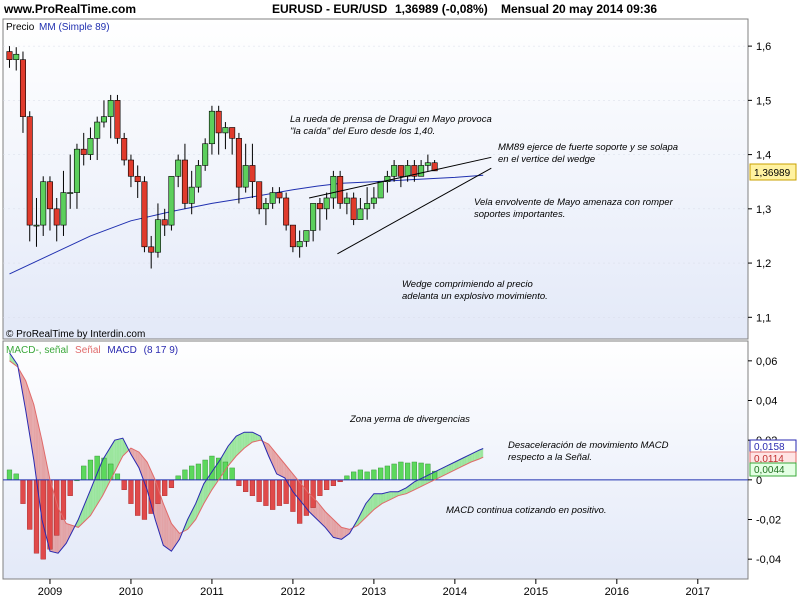  Describe the element at coordinates (131, 592) in the screenshot. I see `x-tick-label: 2010` at that location.